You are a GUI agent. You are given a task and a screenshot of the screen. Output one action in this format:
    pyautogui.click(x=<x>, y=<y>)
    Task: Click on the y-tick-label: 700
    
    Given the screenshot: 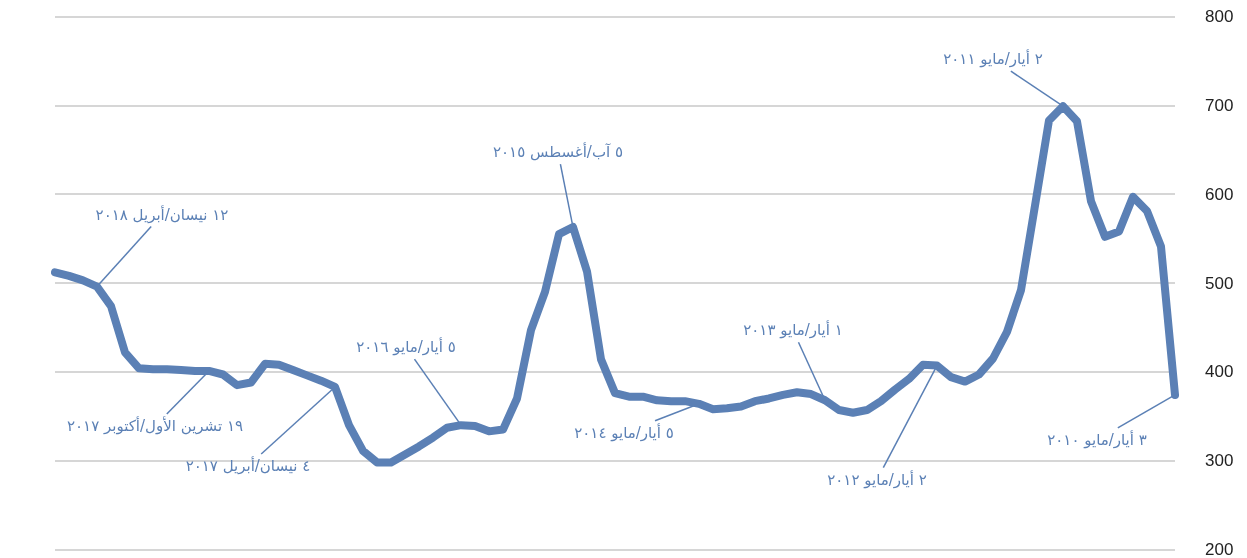 What is the action you would take?
    pyautogui.click(x=1219, y=105)
    